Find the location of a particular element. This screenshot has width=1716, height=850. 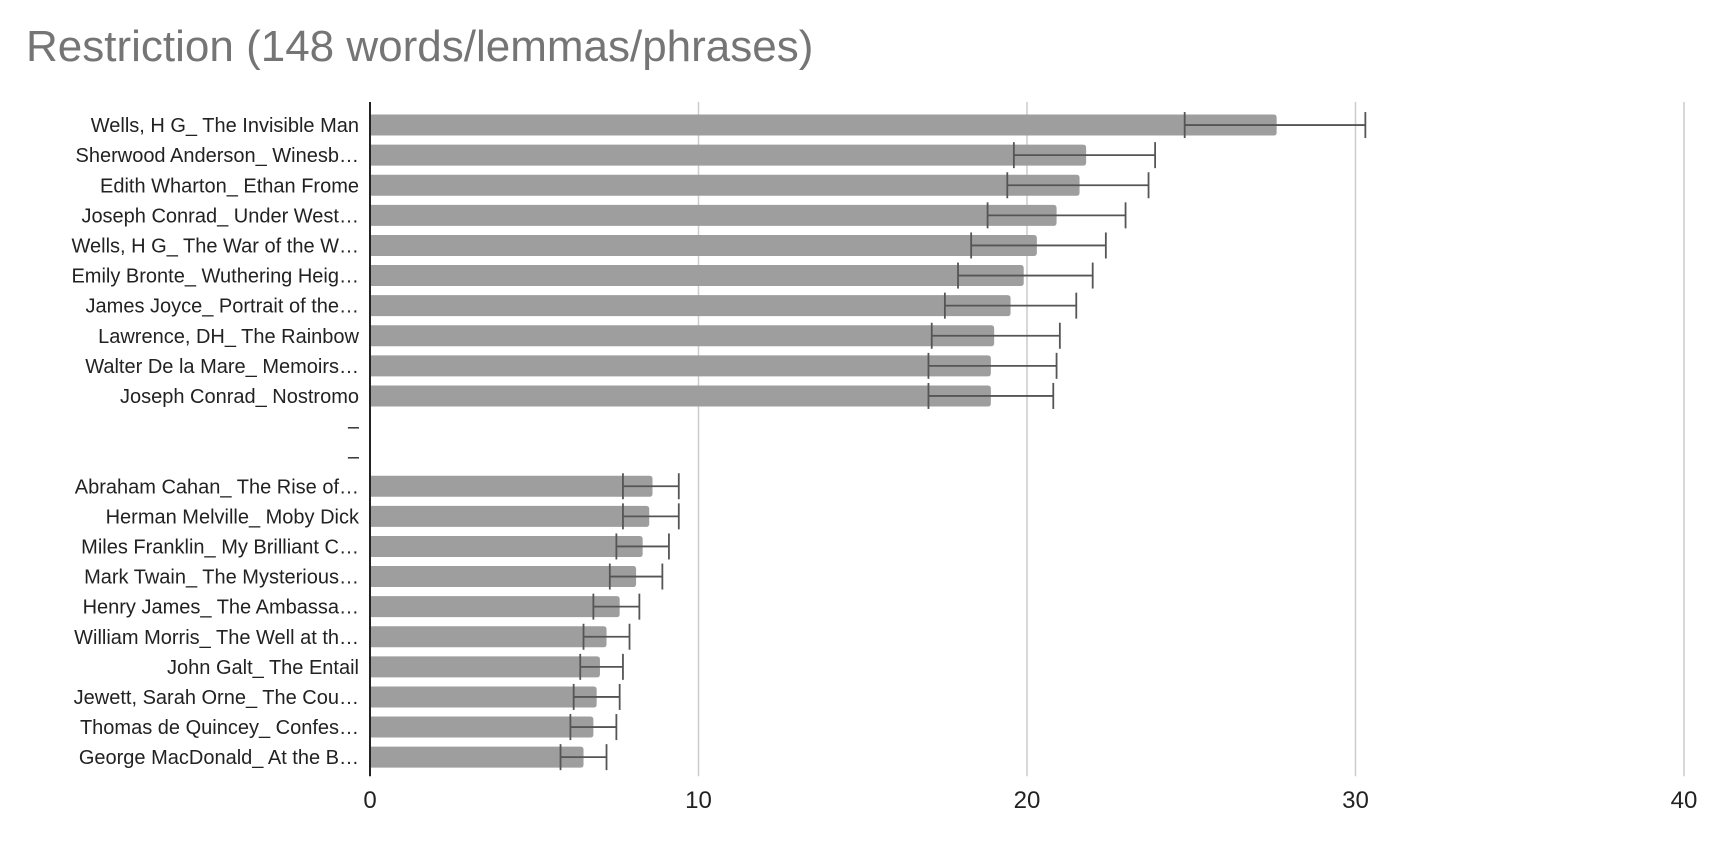

chart-title: Restriction (148 words/lemmas/phrases) is located at coordinates (420, 46).